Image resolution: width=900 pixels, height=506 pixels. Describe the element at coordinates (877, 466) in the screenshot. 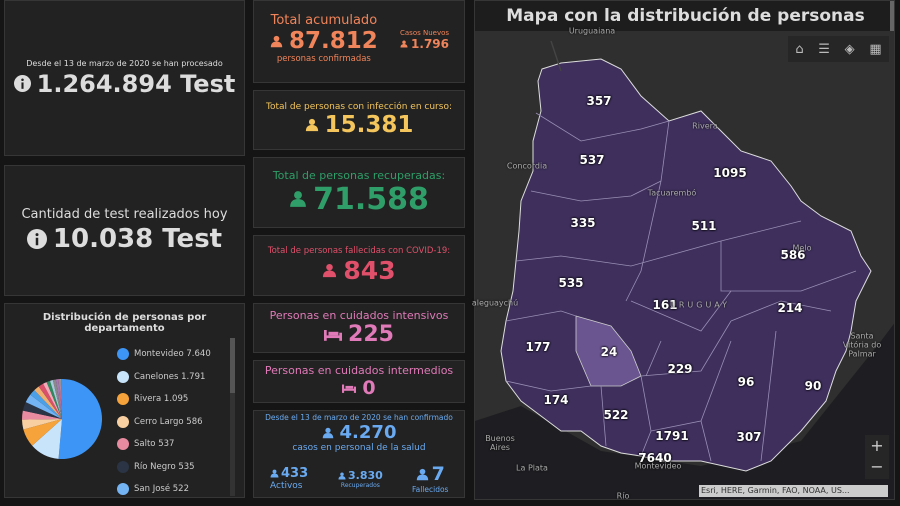

I see `zoom-out-button: −` at that location.